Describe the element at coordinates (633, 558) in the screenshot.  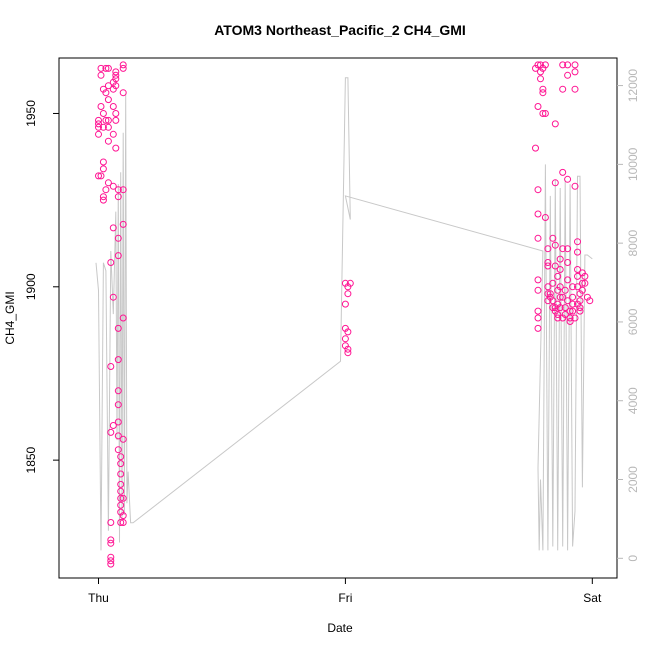
I see `y-right-tick-label: 0` at that location.